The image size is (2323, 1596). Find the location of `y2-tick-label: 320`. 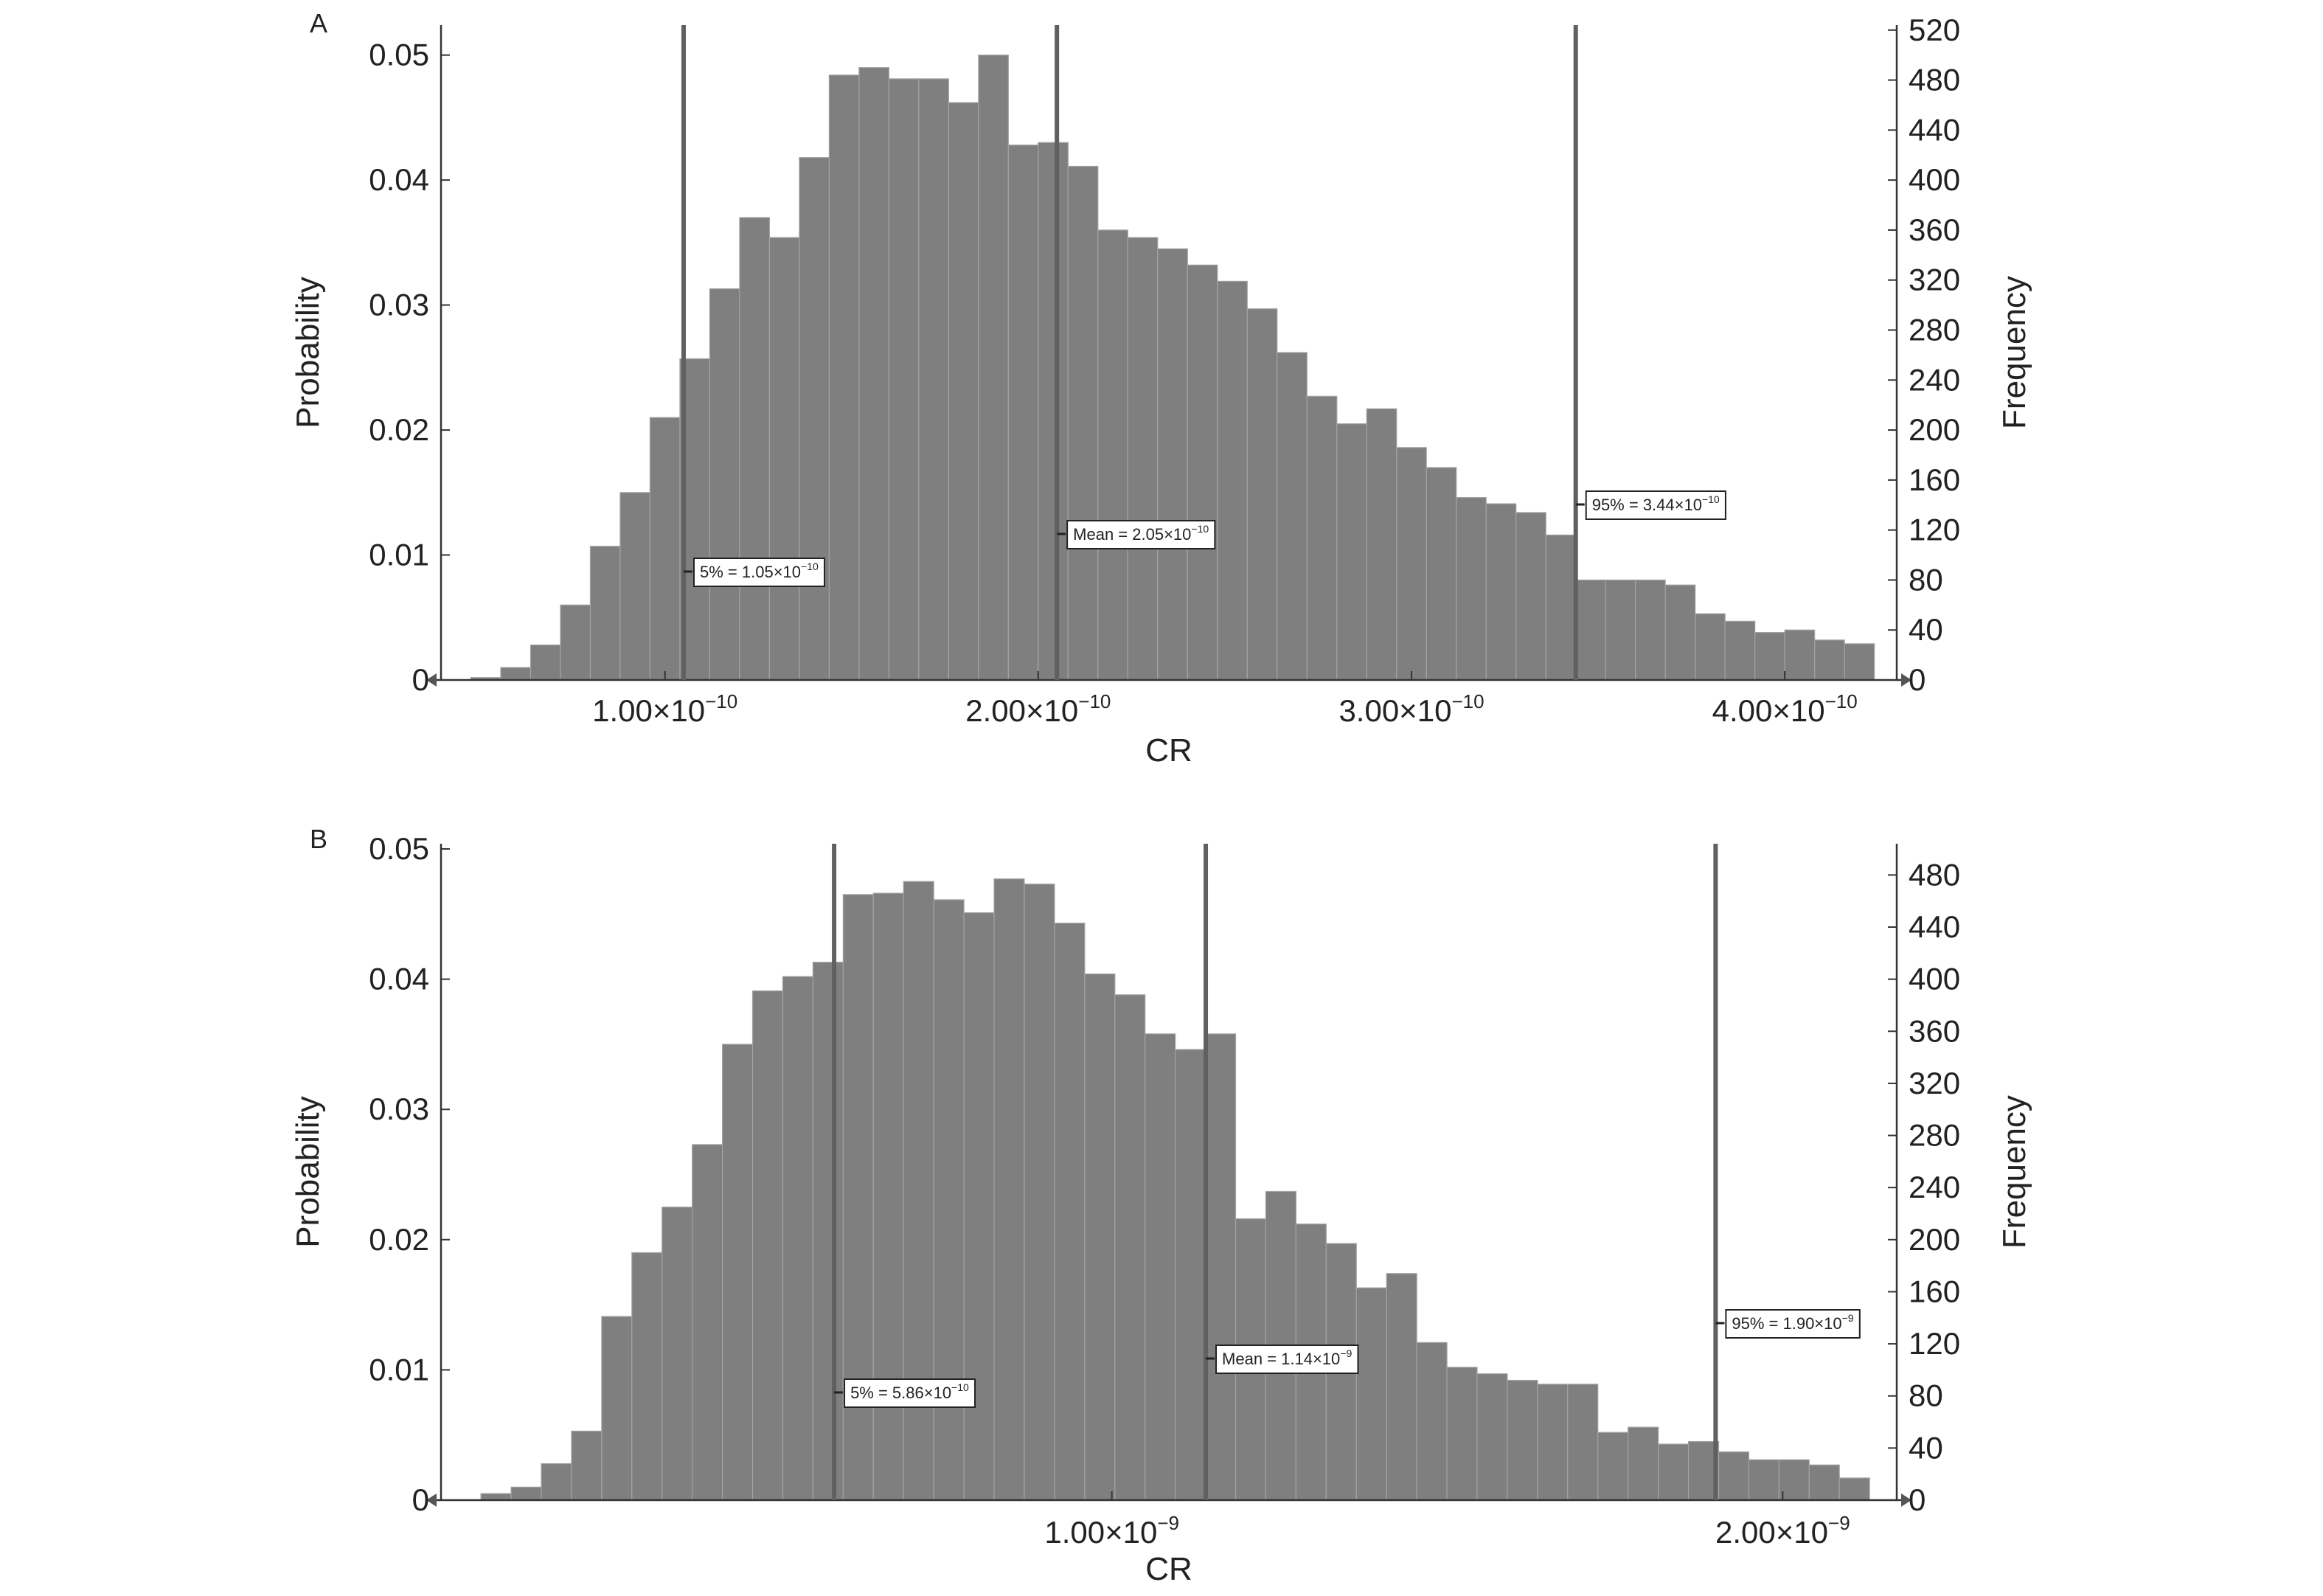

y2-tick-label: 320 is located at coordinates (1935, 1083).